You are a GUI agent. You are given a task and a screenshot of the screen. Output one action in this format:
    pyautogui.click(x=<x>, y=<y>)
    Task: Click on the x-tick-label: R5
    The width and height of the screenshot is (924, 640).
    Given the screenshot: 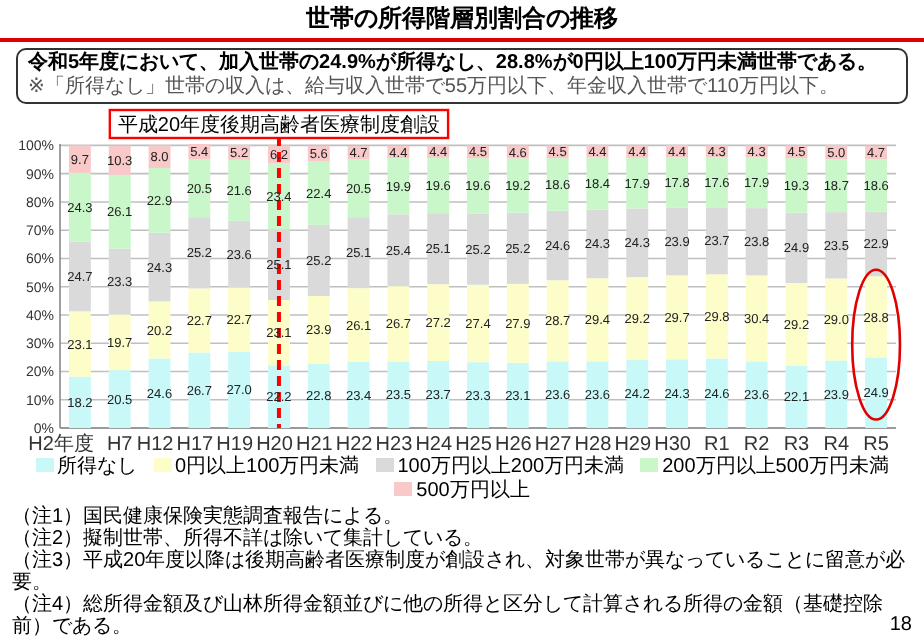 What is the action you would take?
    pyautogui.click(x=876, y=445)
    